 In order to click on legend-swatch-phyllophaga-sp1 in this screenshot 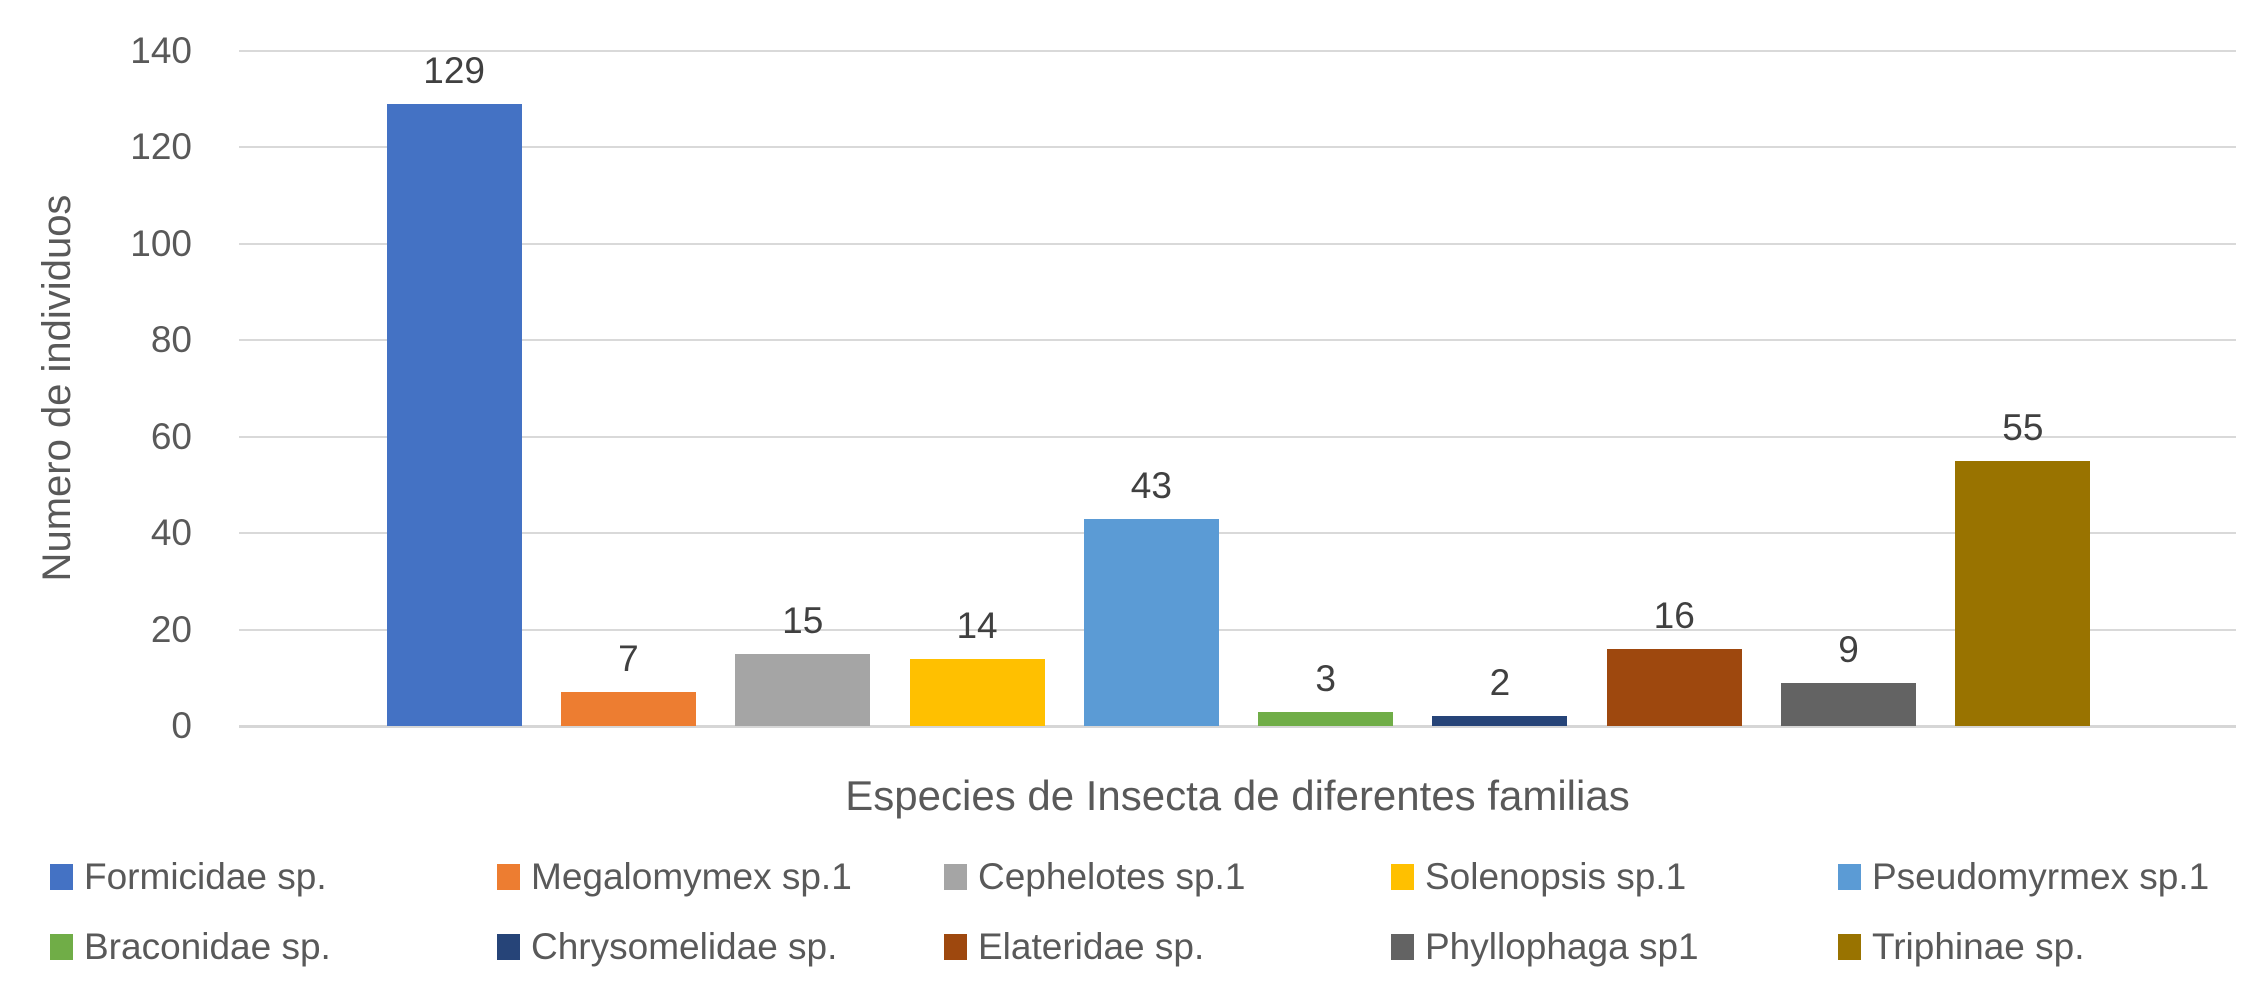, I will do `click(1402, 947)`.